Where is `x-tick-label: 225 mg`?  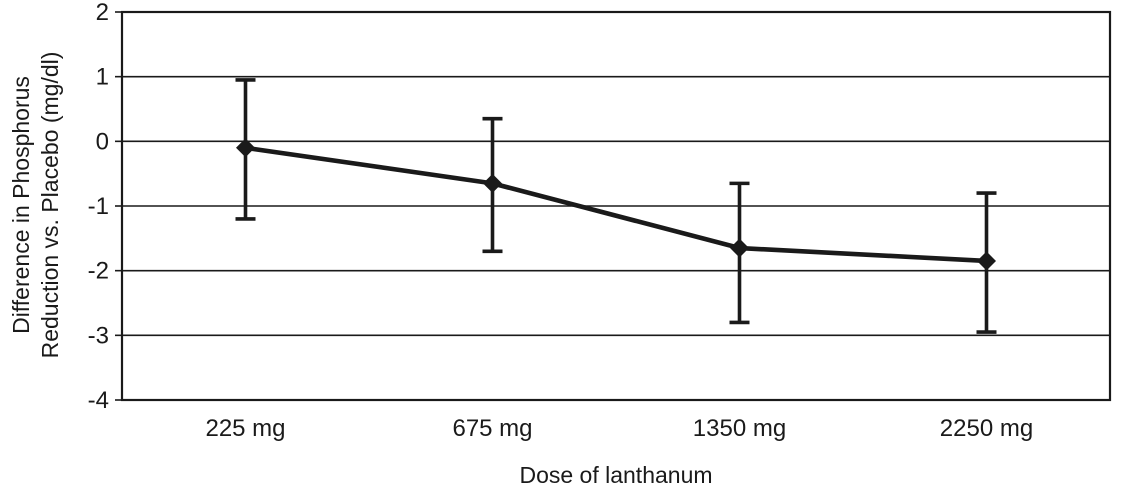 x-tick-label: 225 mg is located at coordinates (245, 428).